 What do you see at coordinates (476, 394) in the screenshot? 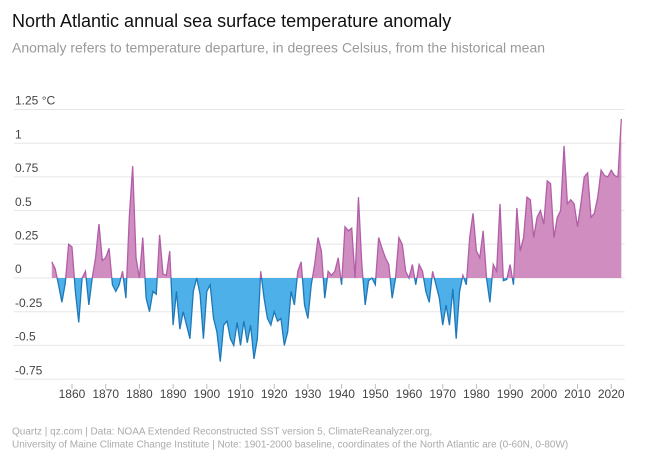
I see `x-tick-label: 1980` at bounding box center [476, 394].